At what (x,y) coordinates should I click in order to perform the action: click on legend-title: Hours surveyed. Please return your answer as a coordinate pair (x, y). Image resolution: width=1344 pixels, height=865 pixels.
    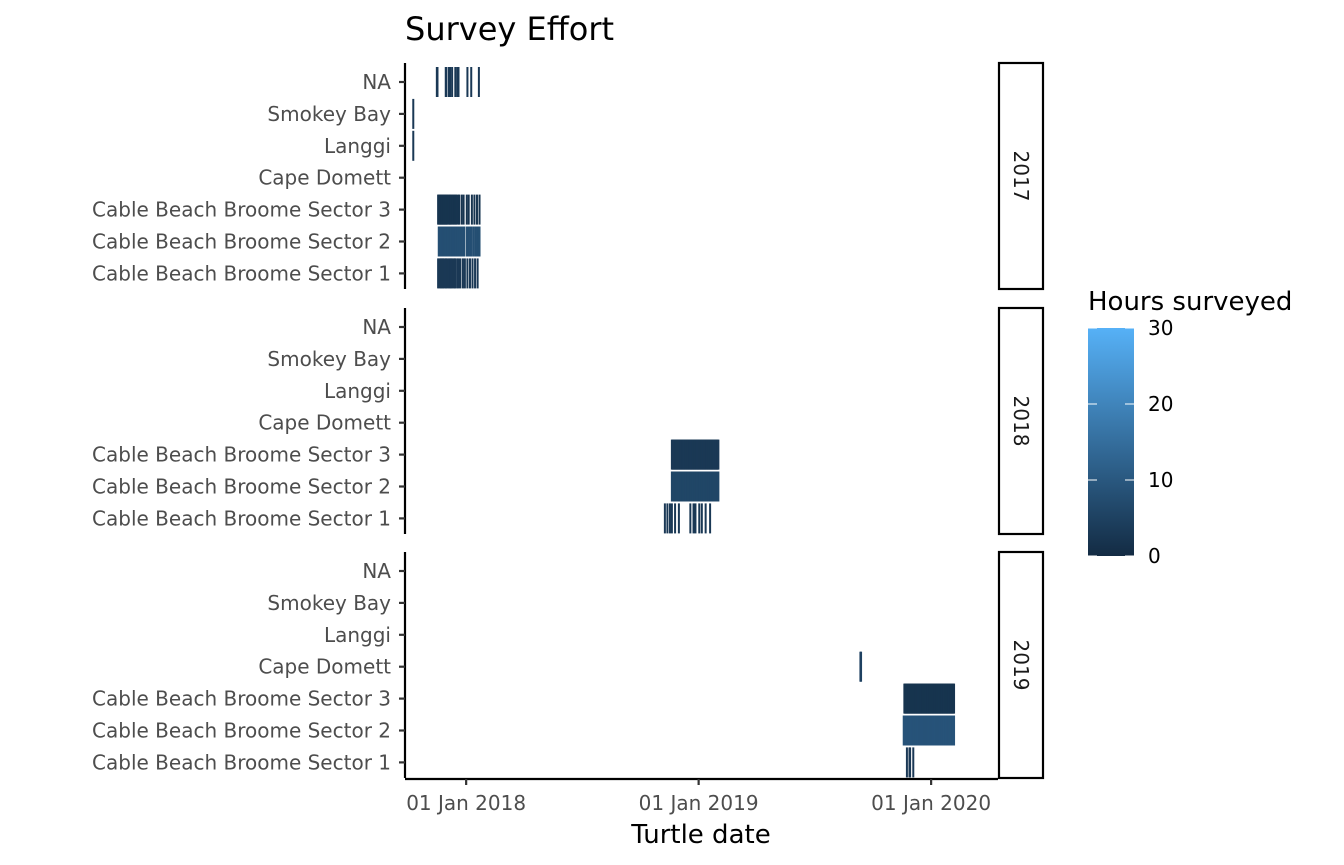
    Looking at the image, I should click on (1190, 302).